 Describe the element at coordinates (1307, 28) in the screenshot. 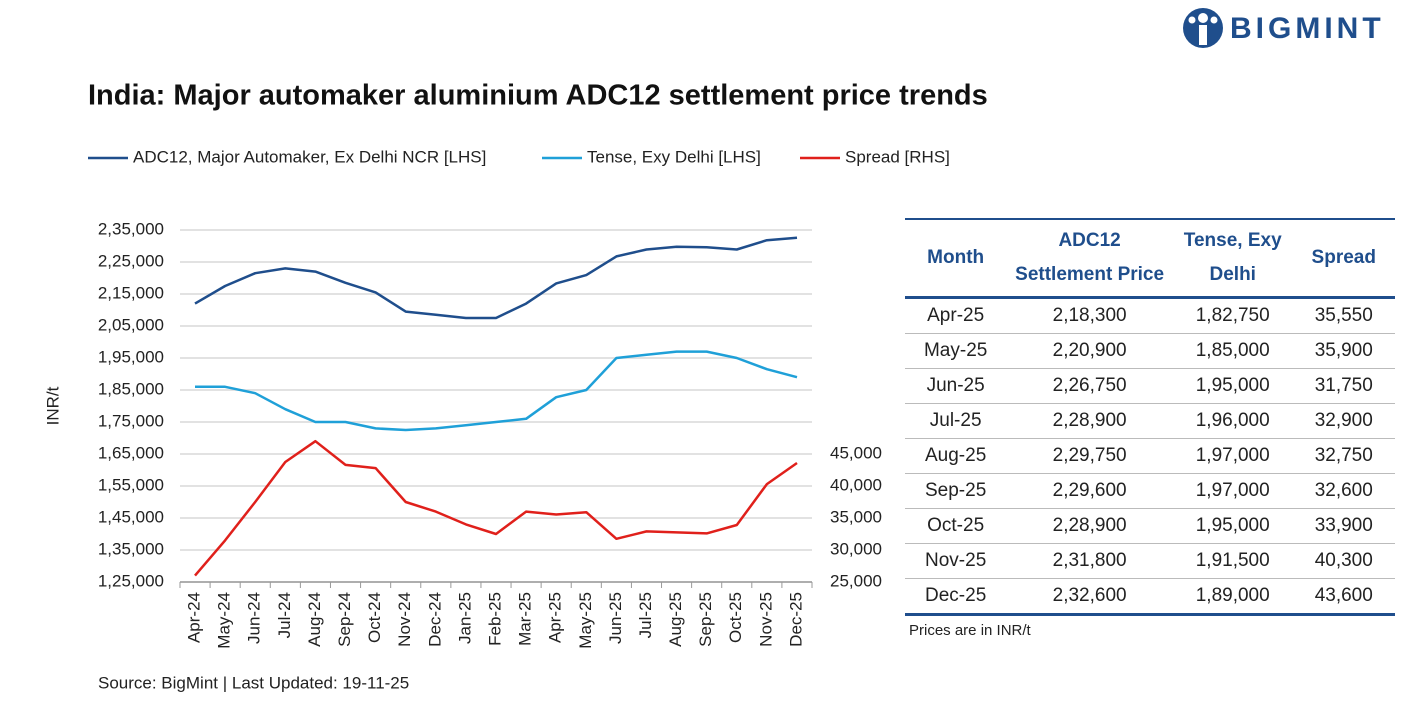

I see `logo: BIGMINT` at that location.